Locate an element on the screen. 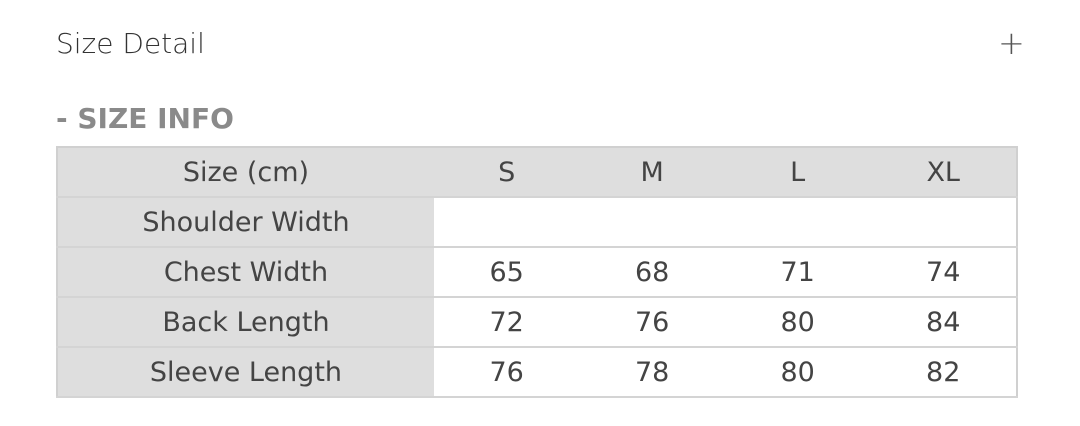 The image size is (1080, 426). table-header-row: Size (cm) S M L XL is located at coordinates (537, 172).